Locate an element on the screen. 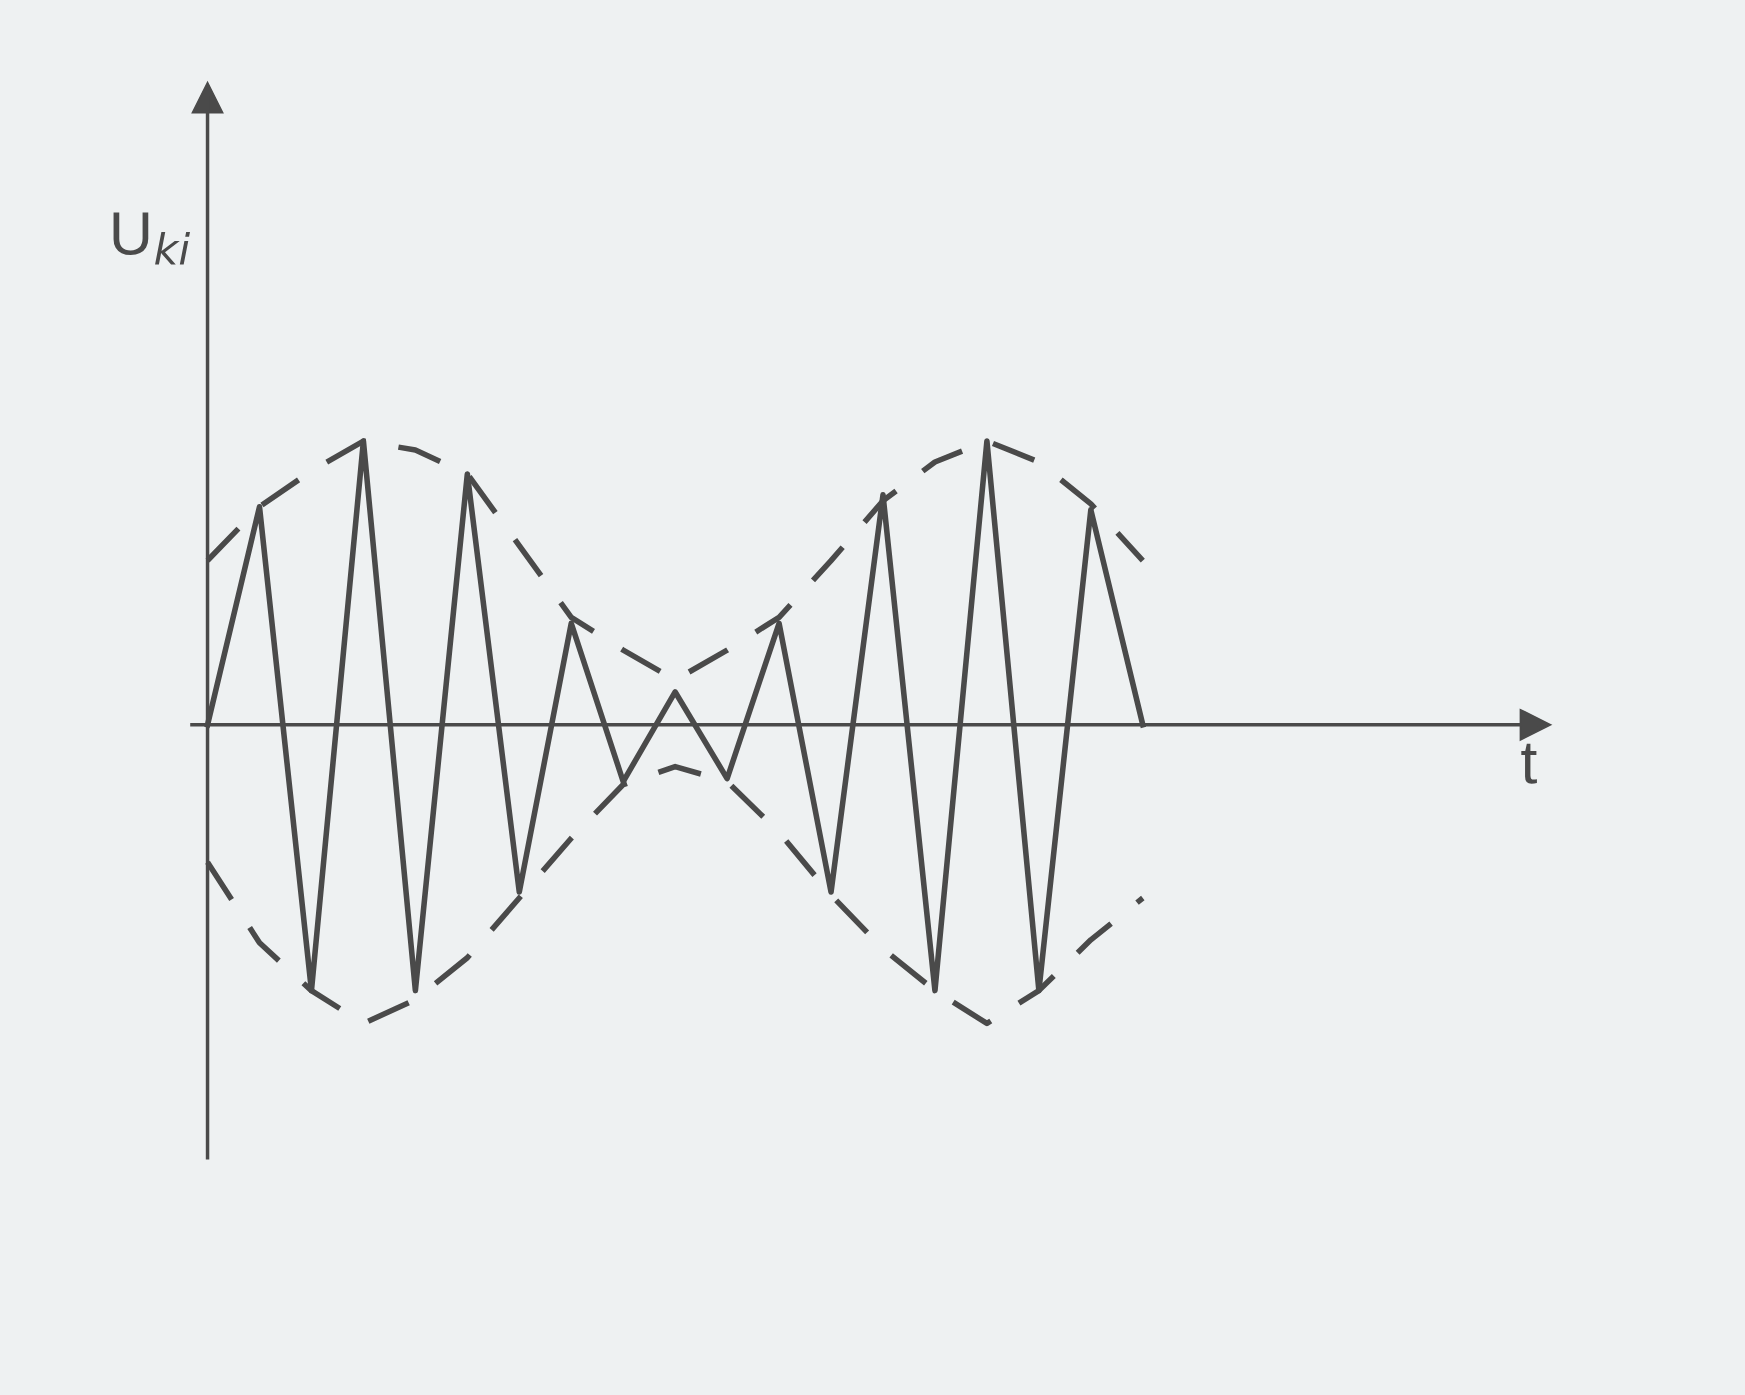  text: t is located at coordinates (1529, 763).